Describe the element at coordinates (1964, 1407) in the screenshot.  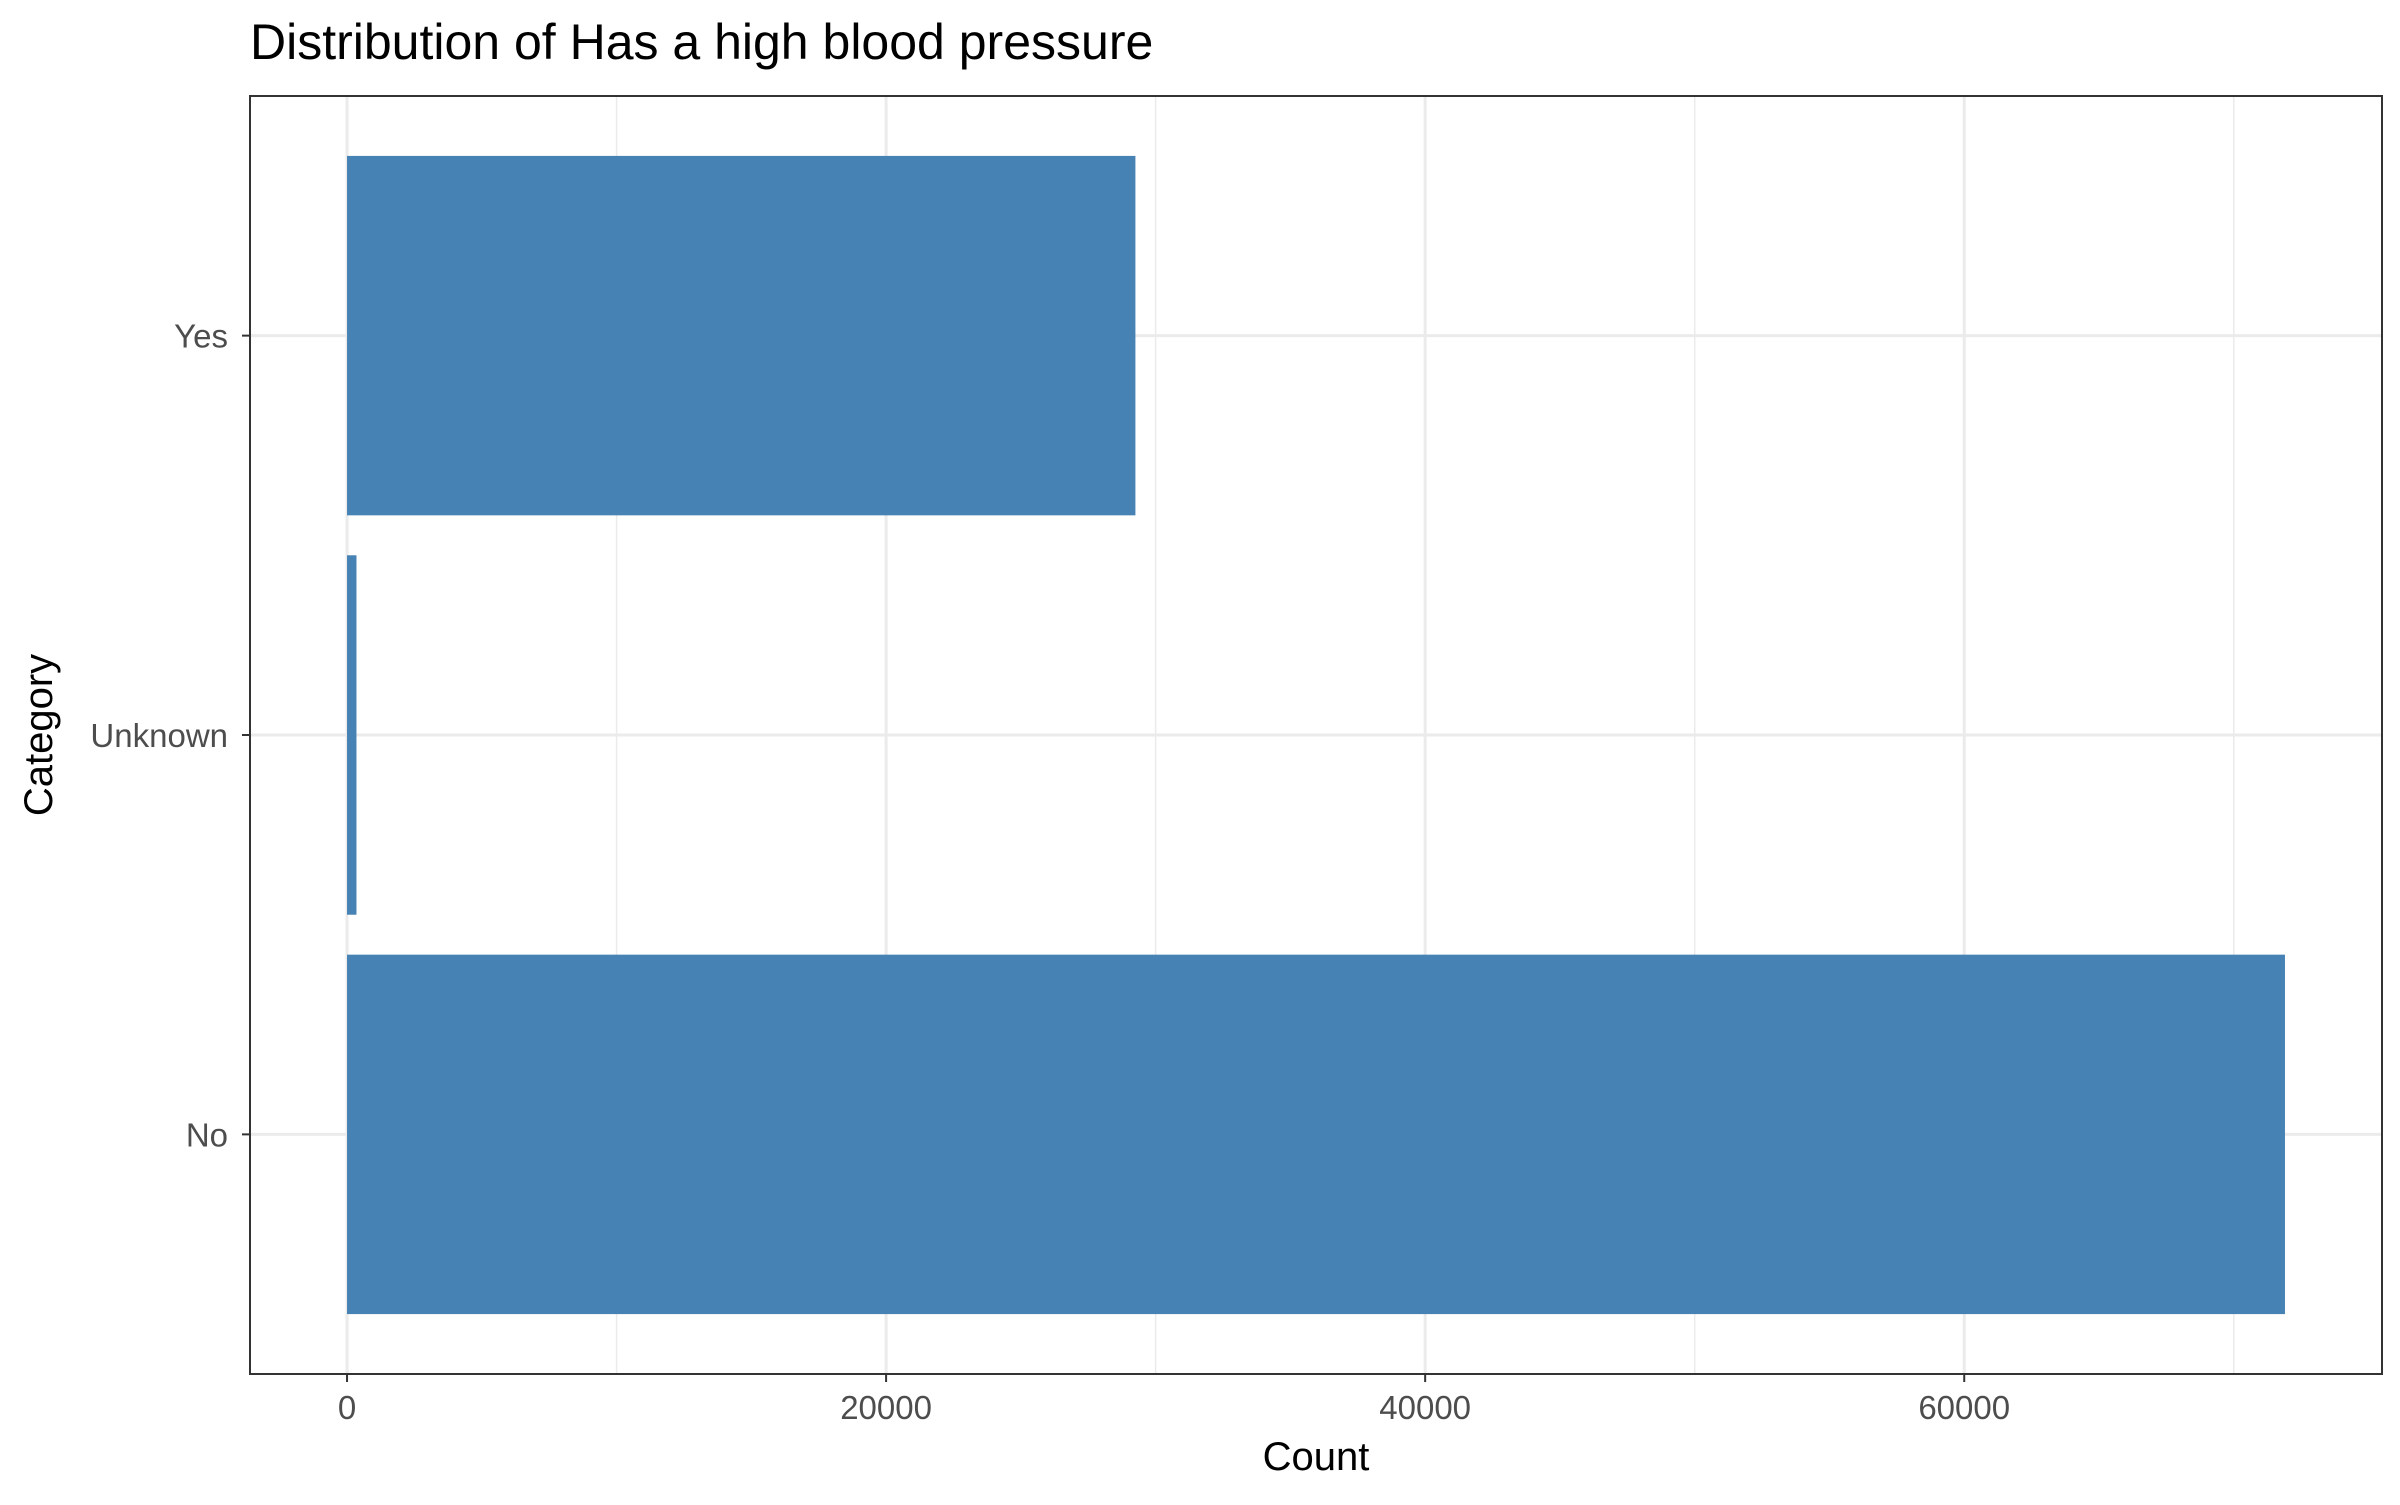
I see `x-tick-label: 60000` at that location.